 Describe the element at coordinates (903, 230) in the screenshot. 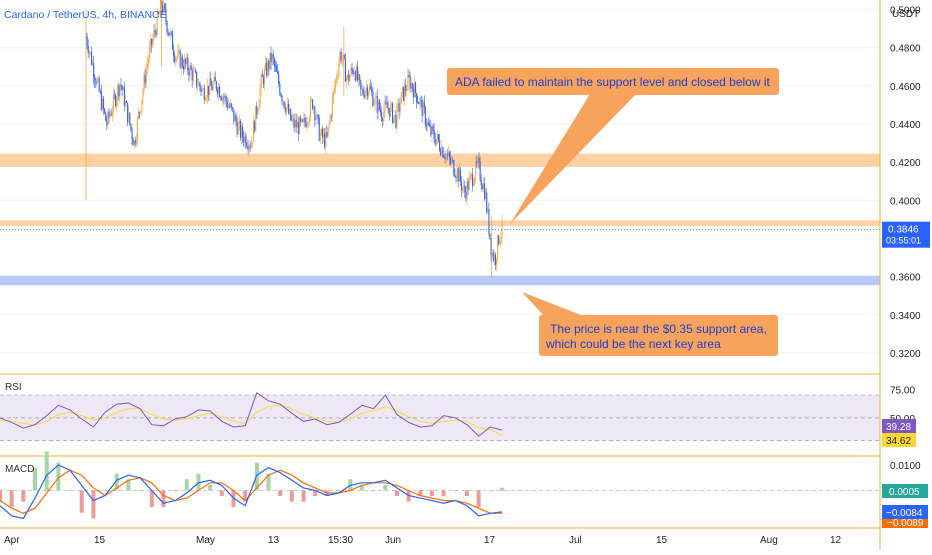

I see `last-price-value: 0.3846` at that location.